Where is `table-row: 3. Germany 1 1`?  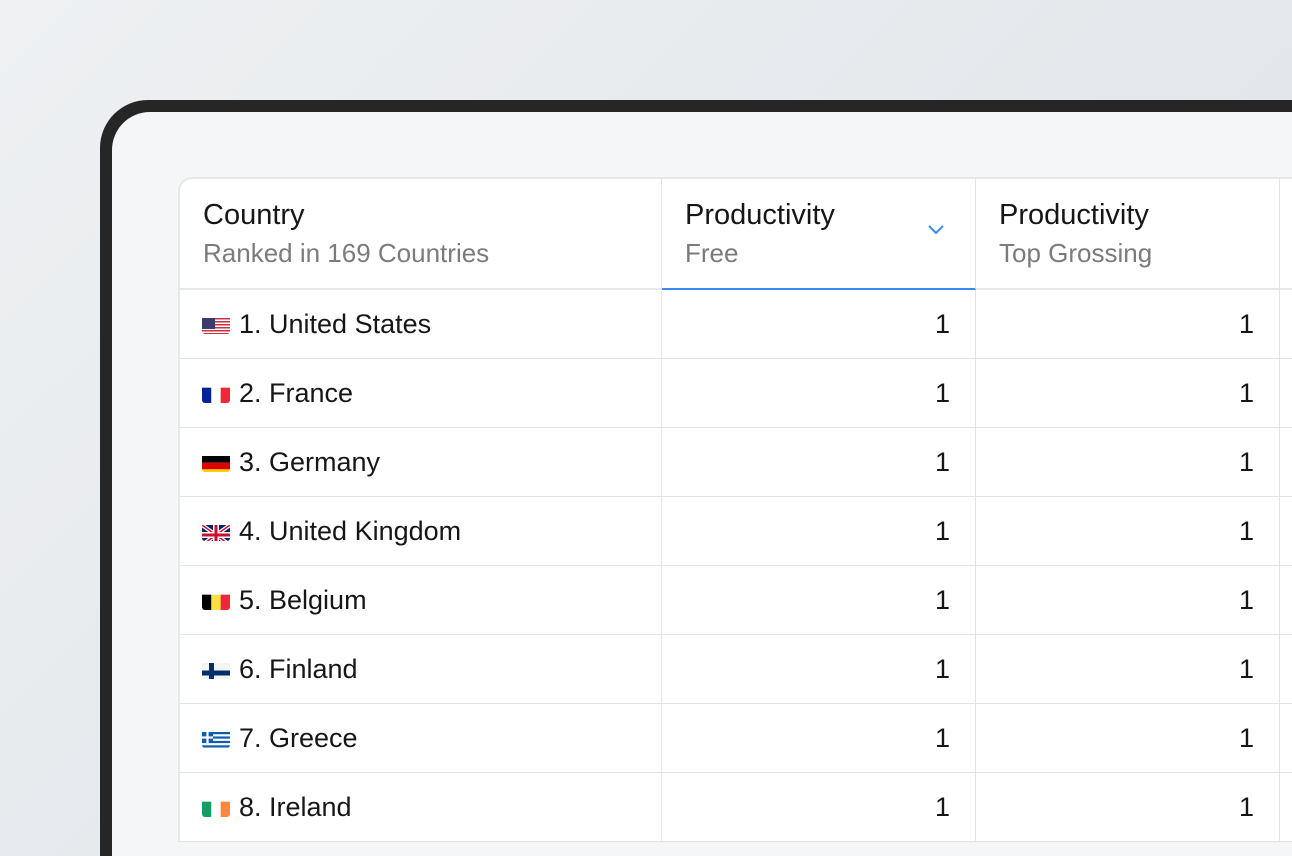 table-row: 3. Germany 1 1 is located at coordinates (736, 462).